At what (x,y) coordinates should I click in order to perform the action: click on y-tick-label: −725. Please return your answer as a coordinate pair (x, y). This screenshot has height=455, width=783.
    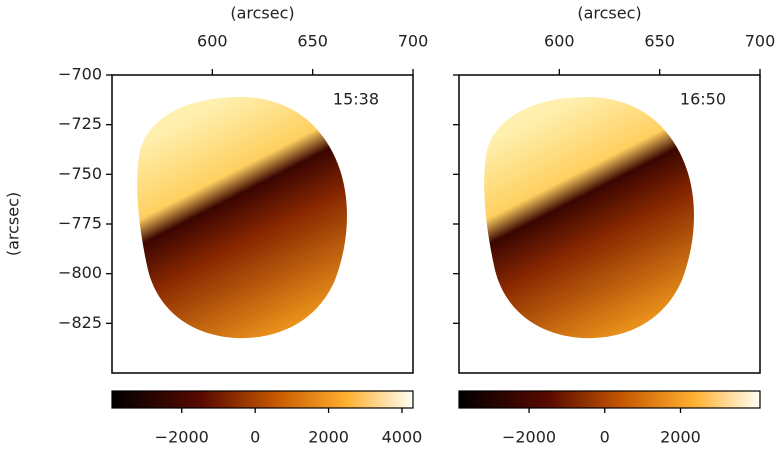
    Looking at the image, I should click on (80, 123).